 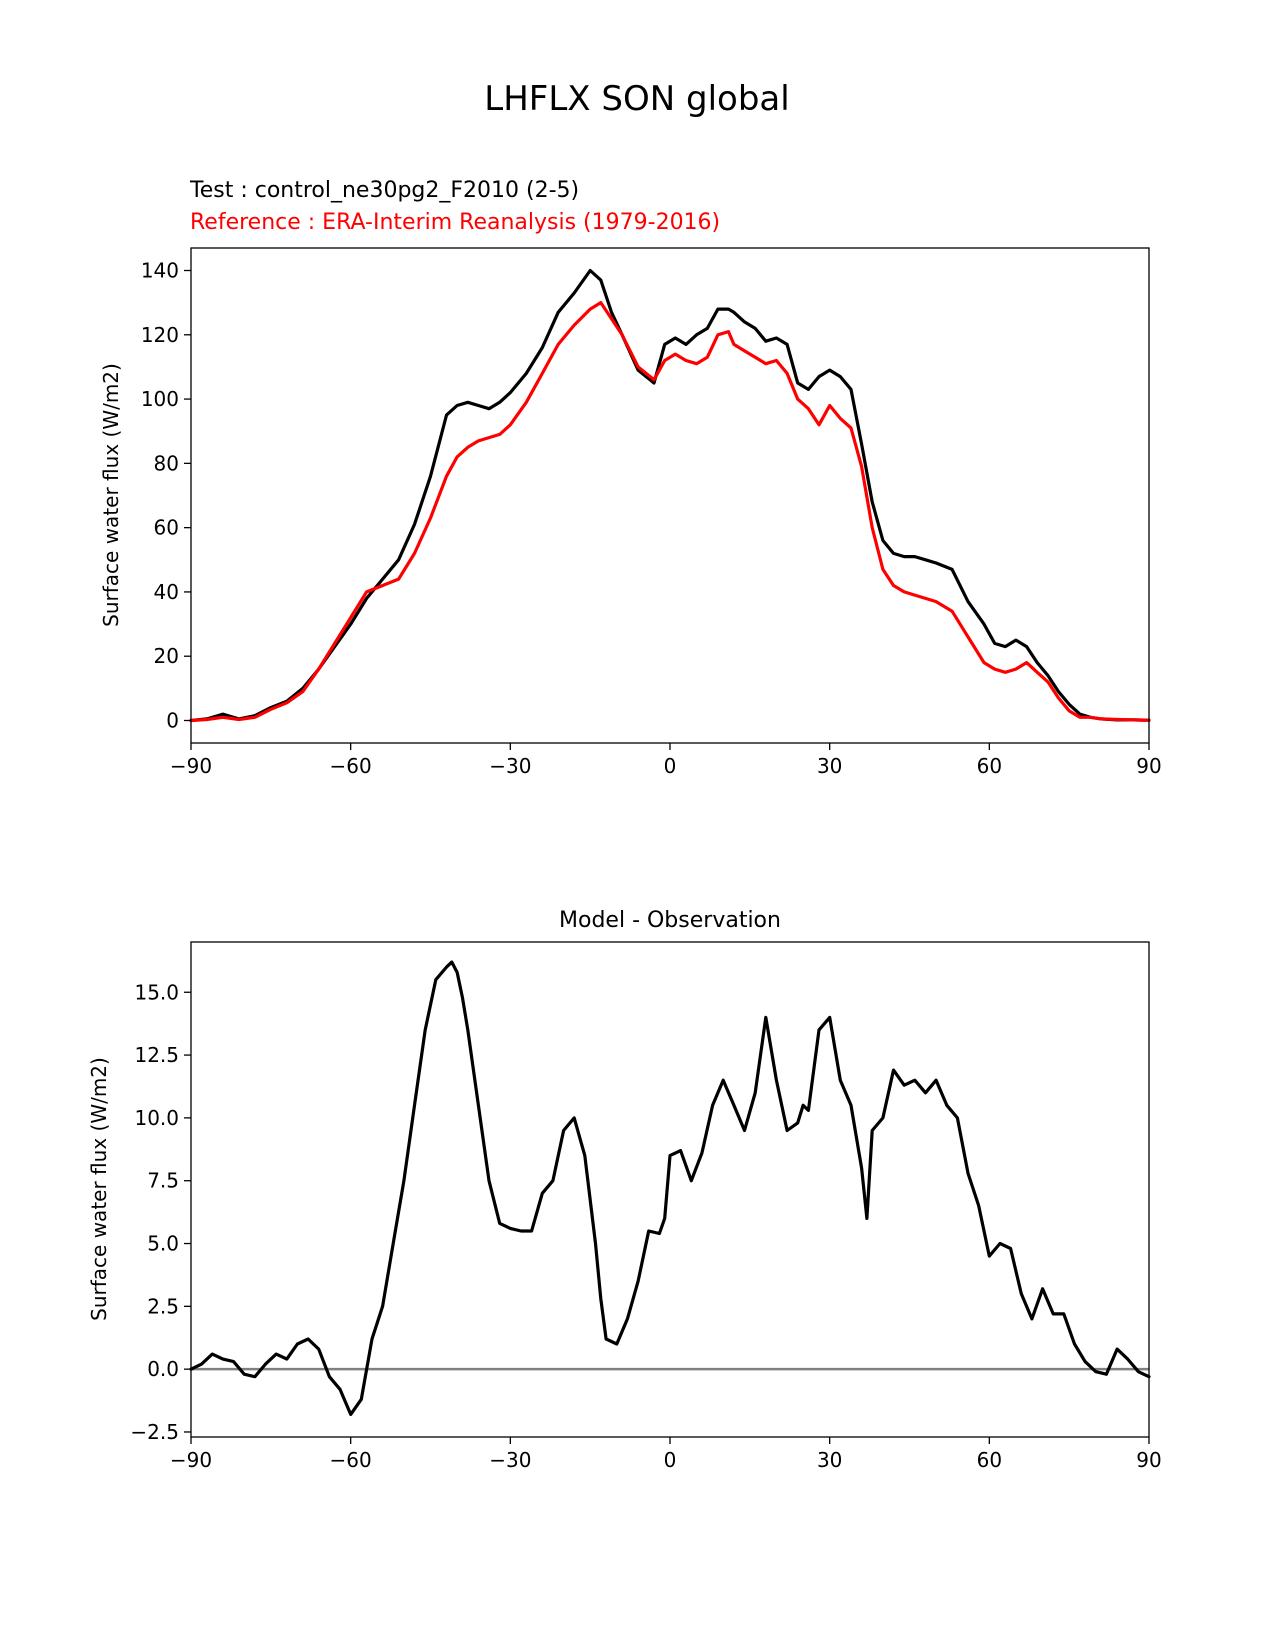 What do you see at coordinates (166, 528) in the screenshot?
I see `upper-ytick-label: 60` at bounding box center [166, 528].